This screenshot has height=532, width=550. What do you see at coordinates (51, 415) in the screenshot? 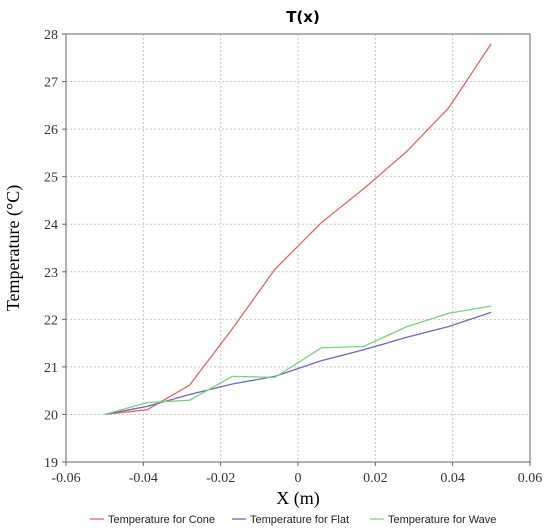
I see `y-tick-label: 20` at bounding box center [51, 415].